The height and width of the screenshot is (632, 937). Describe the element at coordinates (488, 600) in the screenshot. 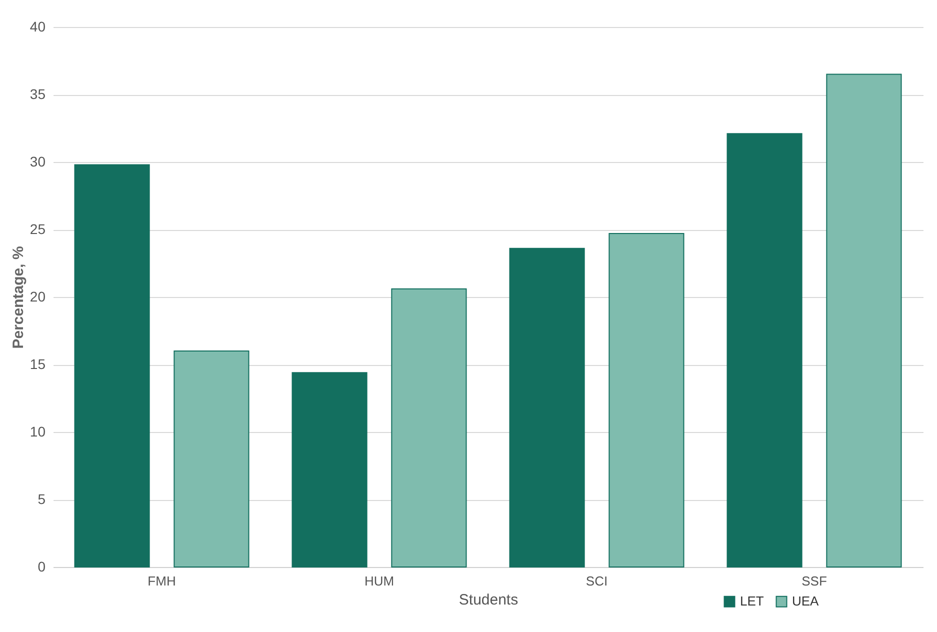

I see `x-axis-title: Students` at that location.